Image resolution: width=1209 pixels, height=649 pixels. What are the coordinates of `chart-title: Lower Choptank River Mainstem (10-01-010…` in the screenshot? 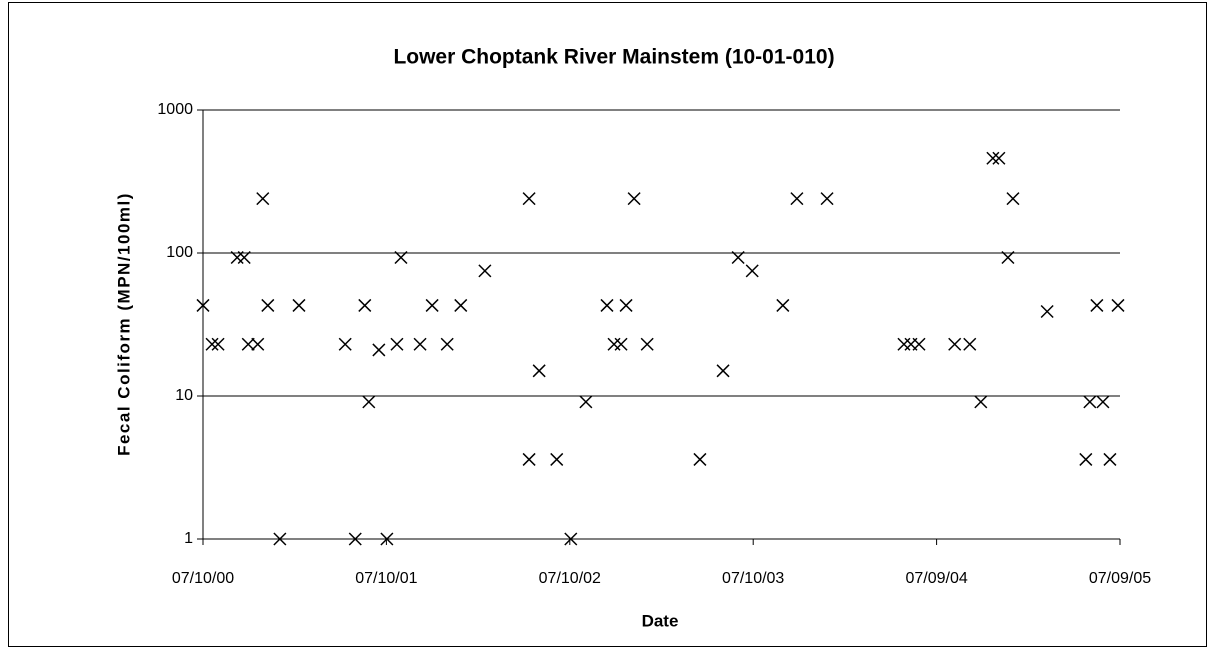 It's located at (613, 57).